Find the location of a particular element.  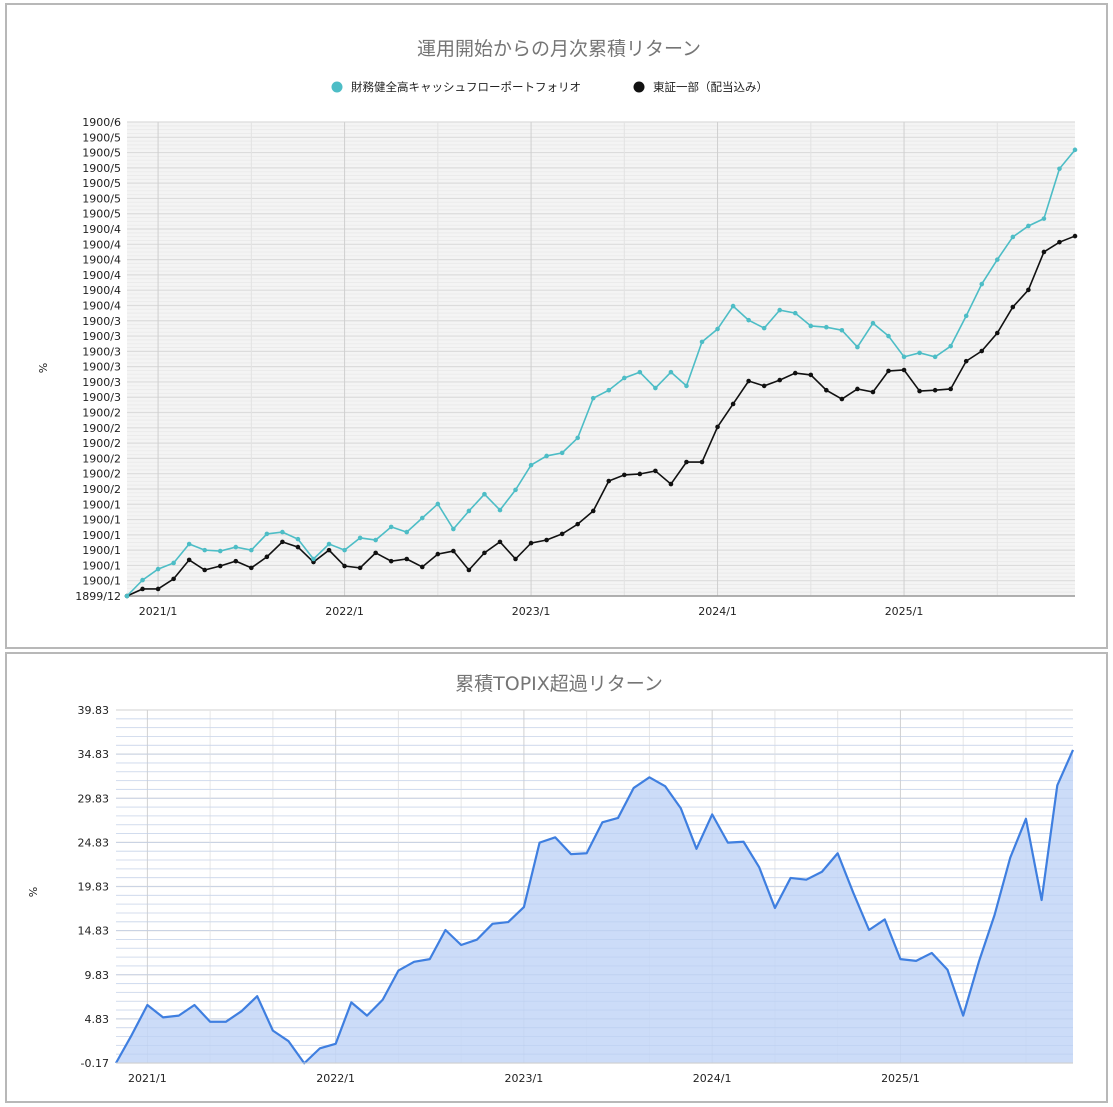

legend-item: 財務健全高キャッシュフローポートフォリオ is located at coordinates (456, 87).